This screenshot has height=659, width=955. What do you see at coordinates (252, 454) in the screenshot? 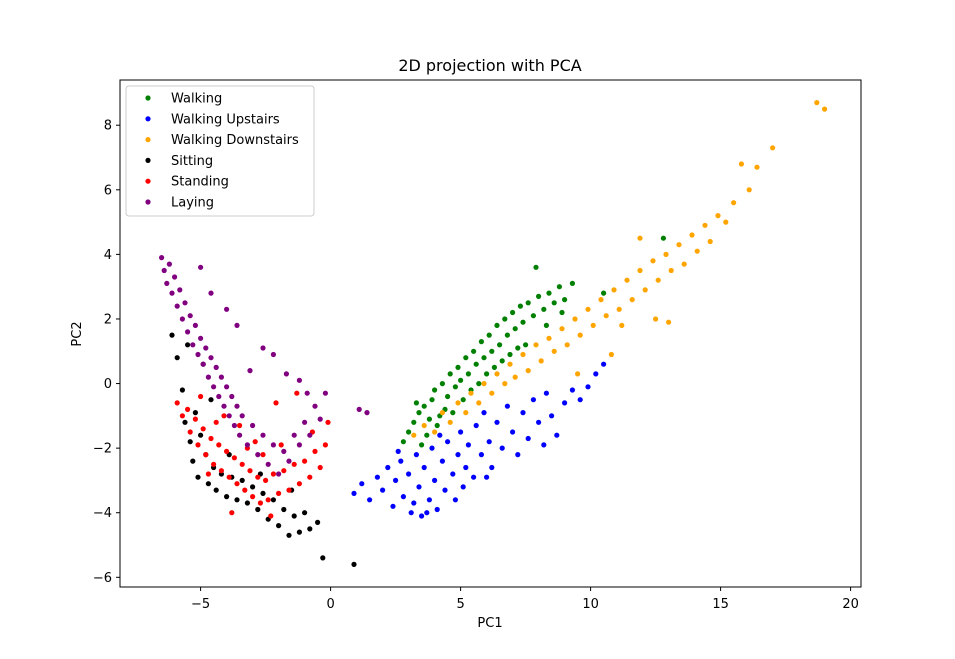
I see `series-standing` at bounding box center [252, 454].